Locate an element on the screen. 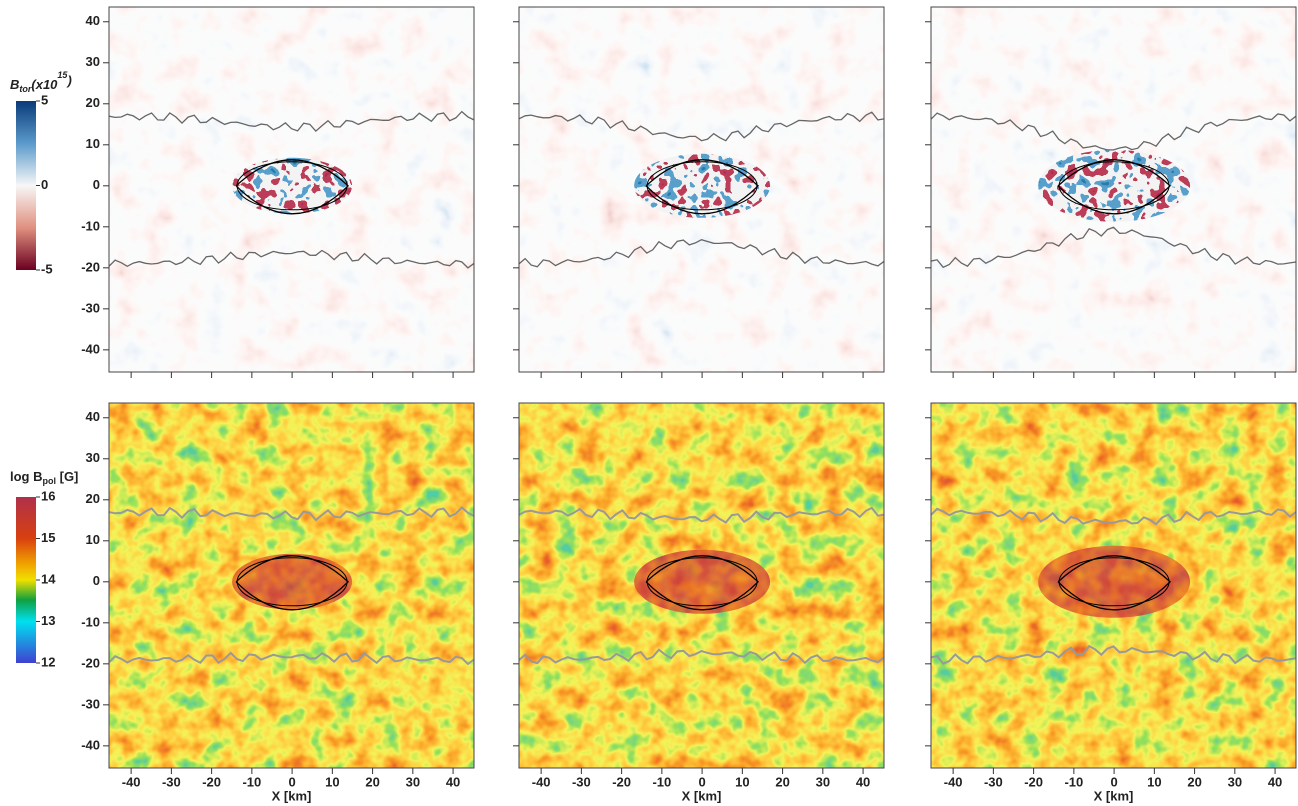  colorbar-label: Btor(x1015) is located at coordinates (41, 82).